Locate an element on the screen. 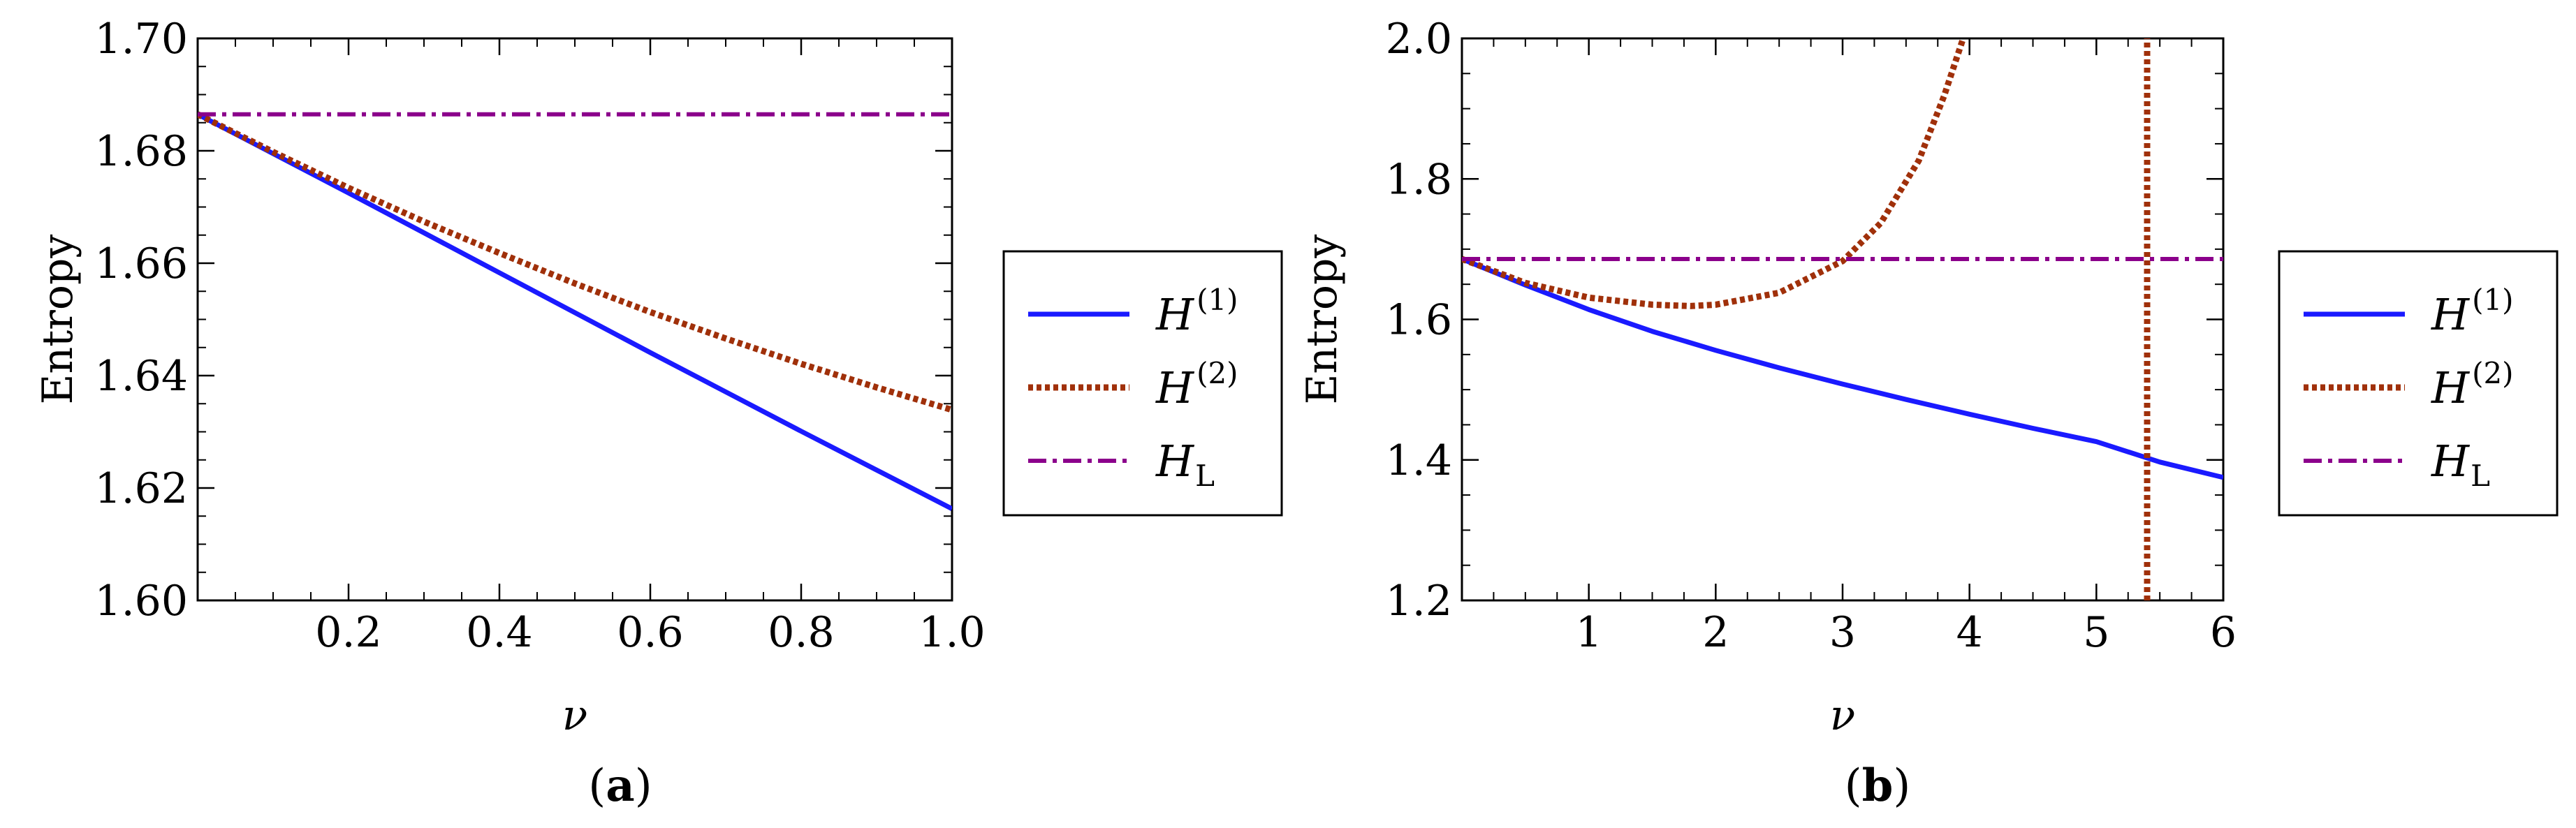 This screenshot has height=828, width=2576. y-tick-label: 1.64 is located at coordinates (141, 376).